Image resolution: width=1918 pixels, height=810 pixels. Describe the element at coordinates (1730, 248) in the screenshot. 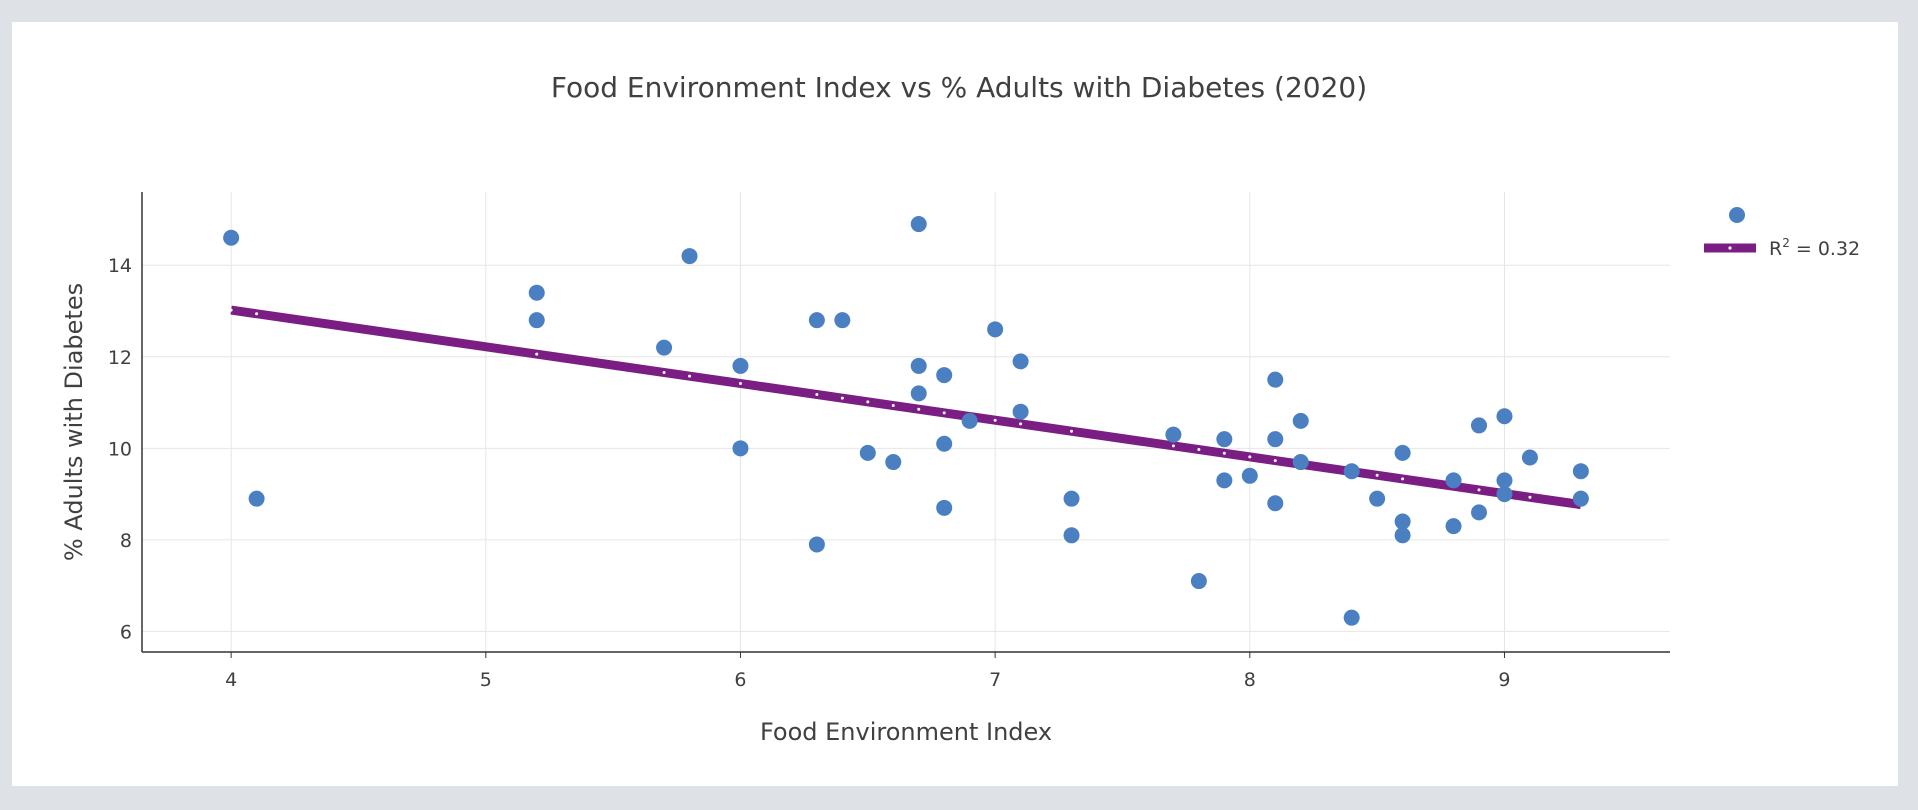

I see `legend-trend-dot` at that location.